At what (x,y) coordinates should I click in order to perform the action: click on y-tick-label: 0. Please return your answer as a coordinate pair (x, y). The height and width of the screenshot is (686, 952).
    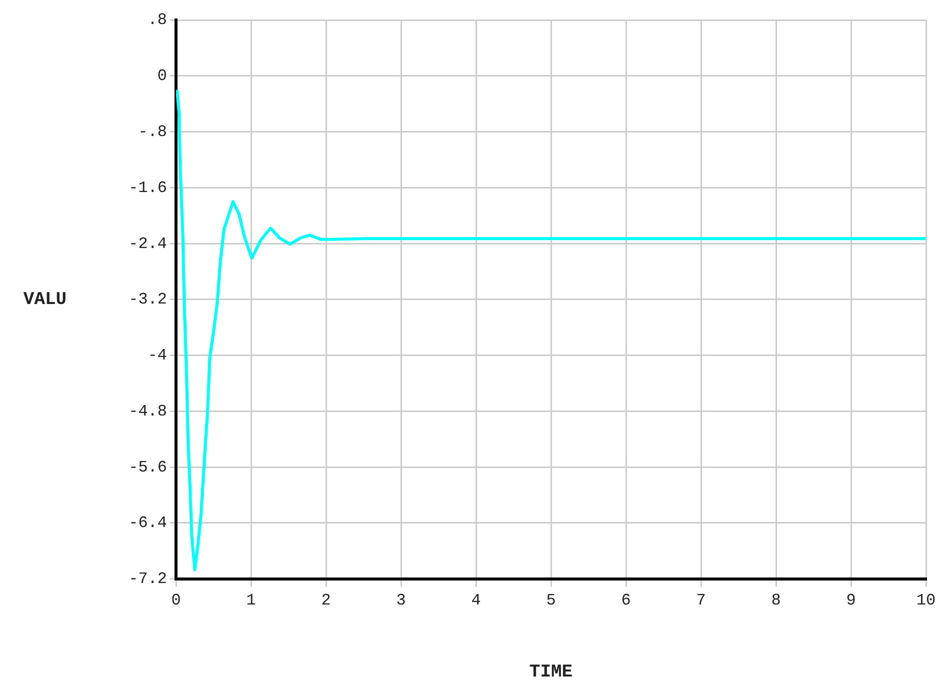
    Looking at the image, I should click on (162, 76).